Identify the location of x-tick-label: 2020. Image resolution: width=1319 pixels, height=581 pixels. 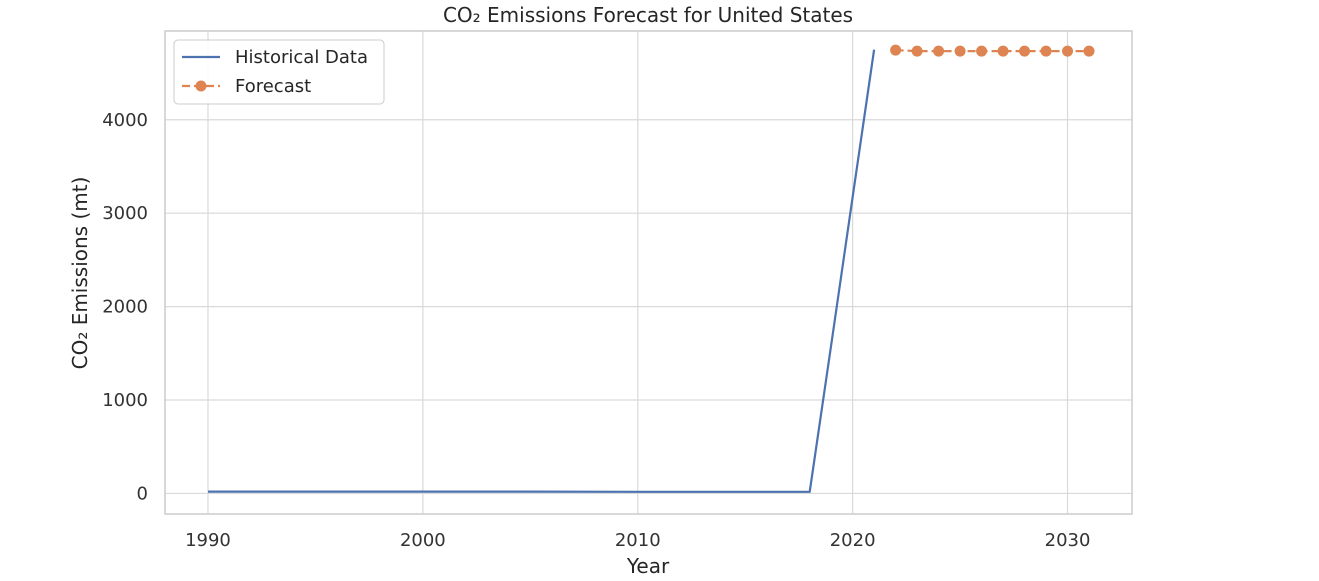
(853, 540).